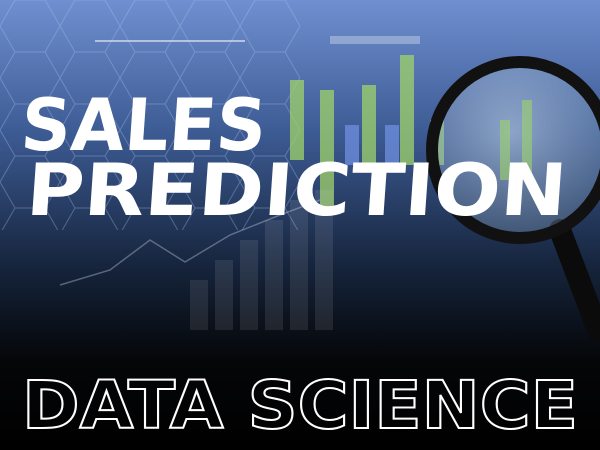 Image resolution: width=600 pixels, height=450 pixels. What do you see at coordinates (143, 125) in the screenshot?
I see `headline-line-1: SALES` at bounding box center [143, 125].